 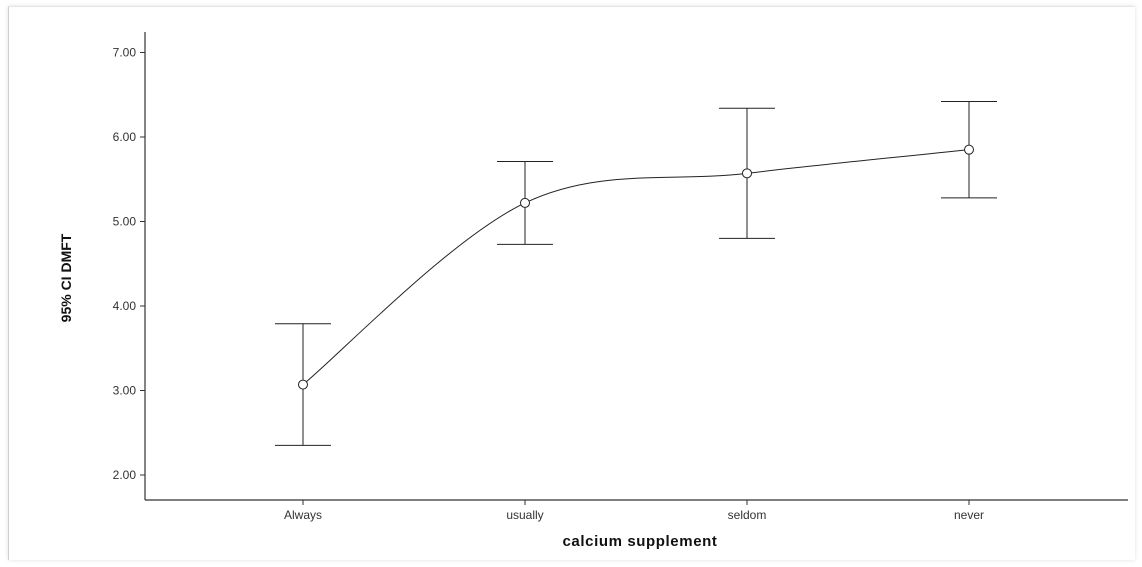 What do you see at coordinates (303, 515) in the screenshot?
I see `x-tick-label: Always` at bounding box center [303, 515].